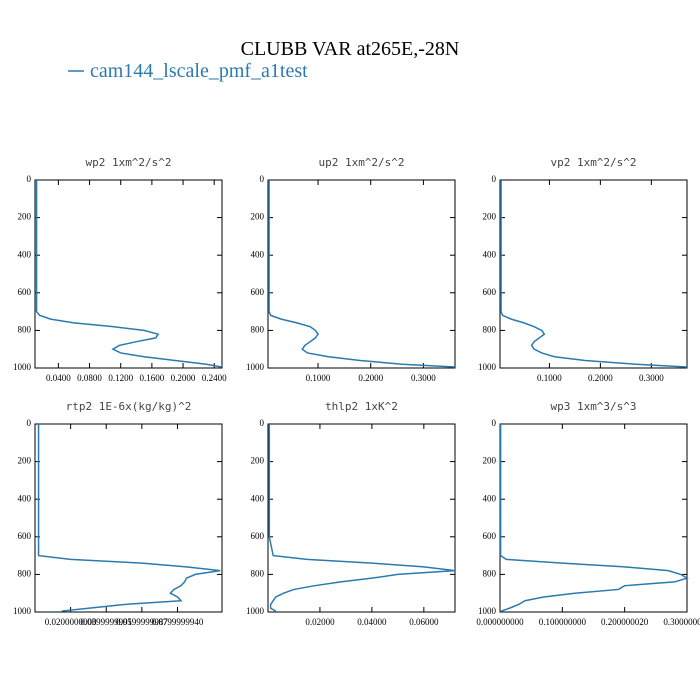 The width and height of the screenshot is (700, 700). Describe the element at coordinates (106, 622) in the screenshot. I see `x-tick-label: 0.0399999991` at that location.